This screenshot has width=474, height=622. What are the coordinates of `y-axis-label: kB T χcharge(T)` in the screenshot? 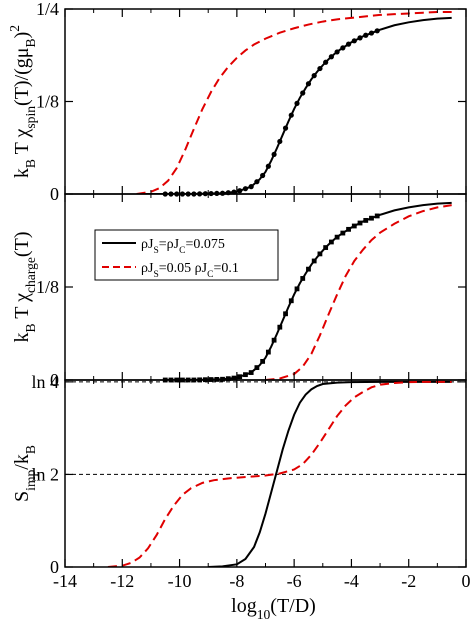 It's located at (24, 287).